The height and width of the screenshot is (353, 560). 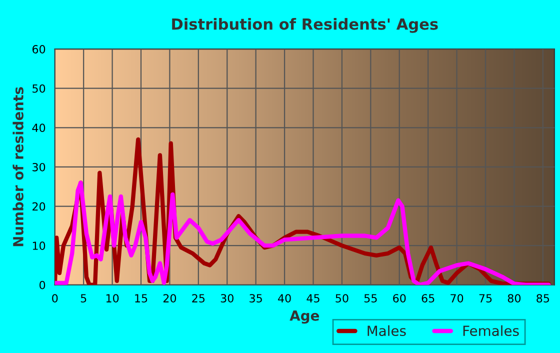 What do you see at coordinates (43, 285) in the screenshot?
I see `y-tick-label: 0` at bounding box center [43, 285].